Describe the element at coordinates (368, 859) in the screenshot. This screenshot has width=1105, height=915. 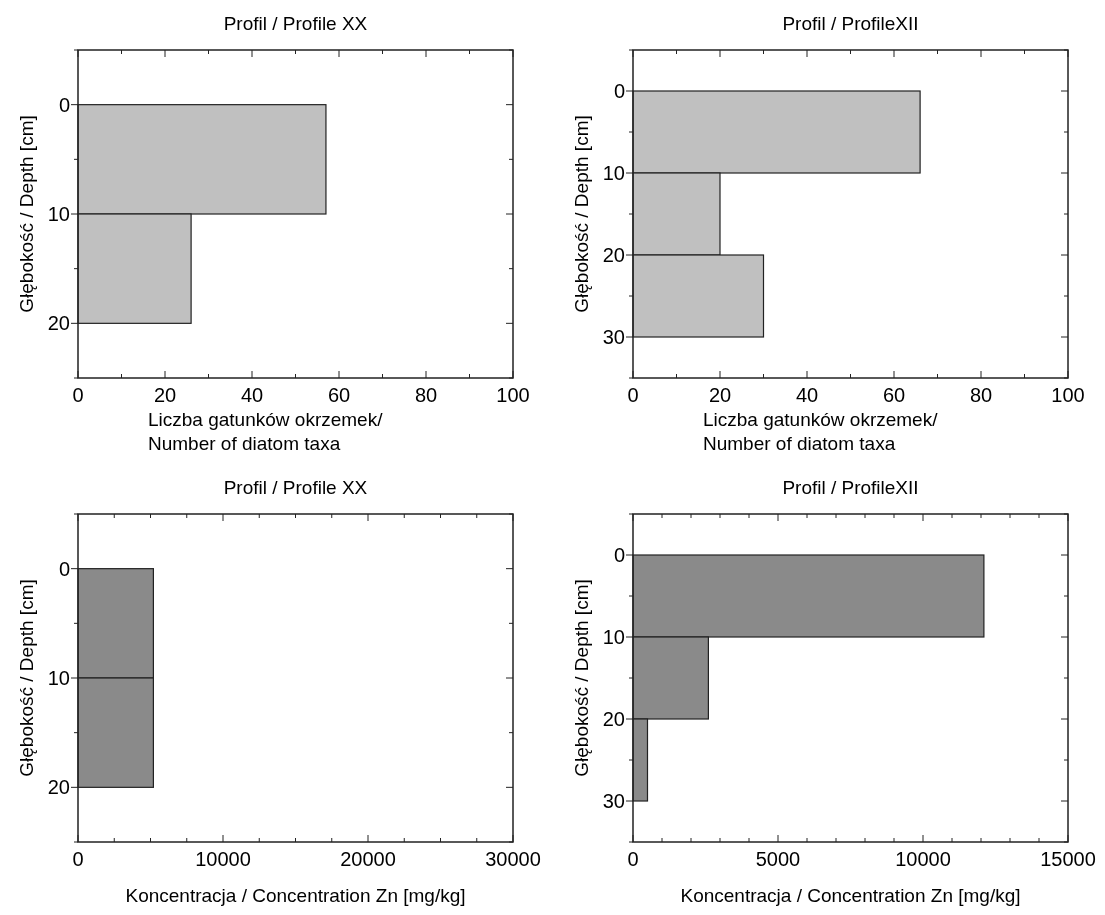
I see `x-tick-label: 20000` at that location.